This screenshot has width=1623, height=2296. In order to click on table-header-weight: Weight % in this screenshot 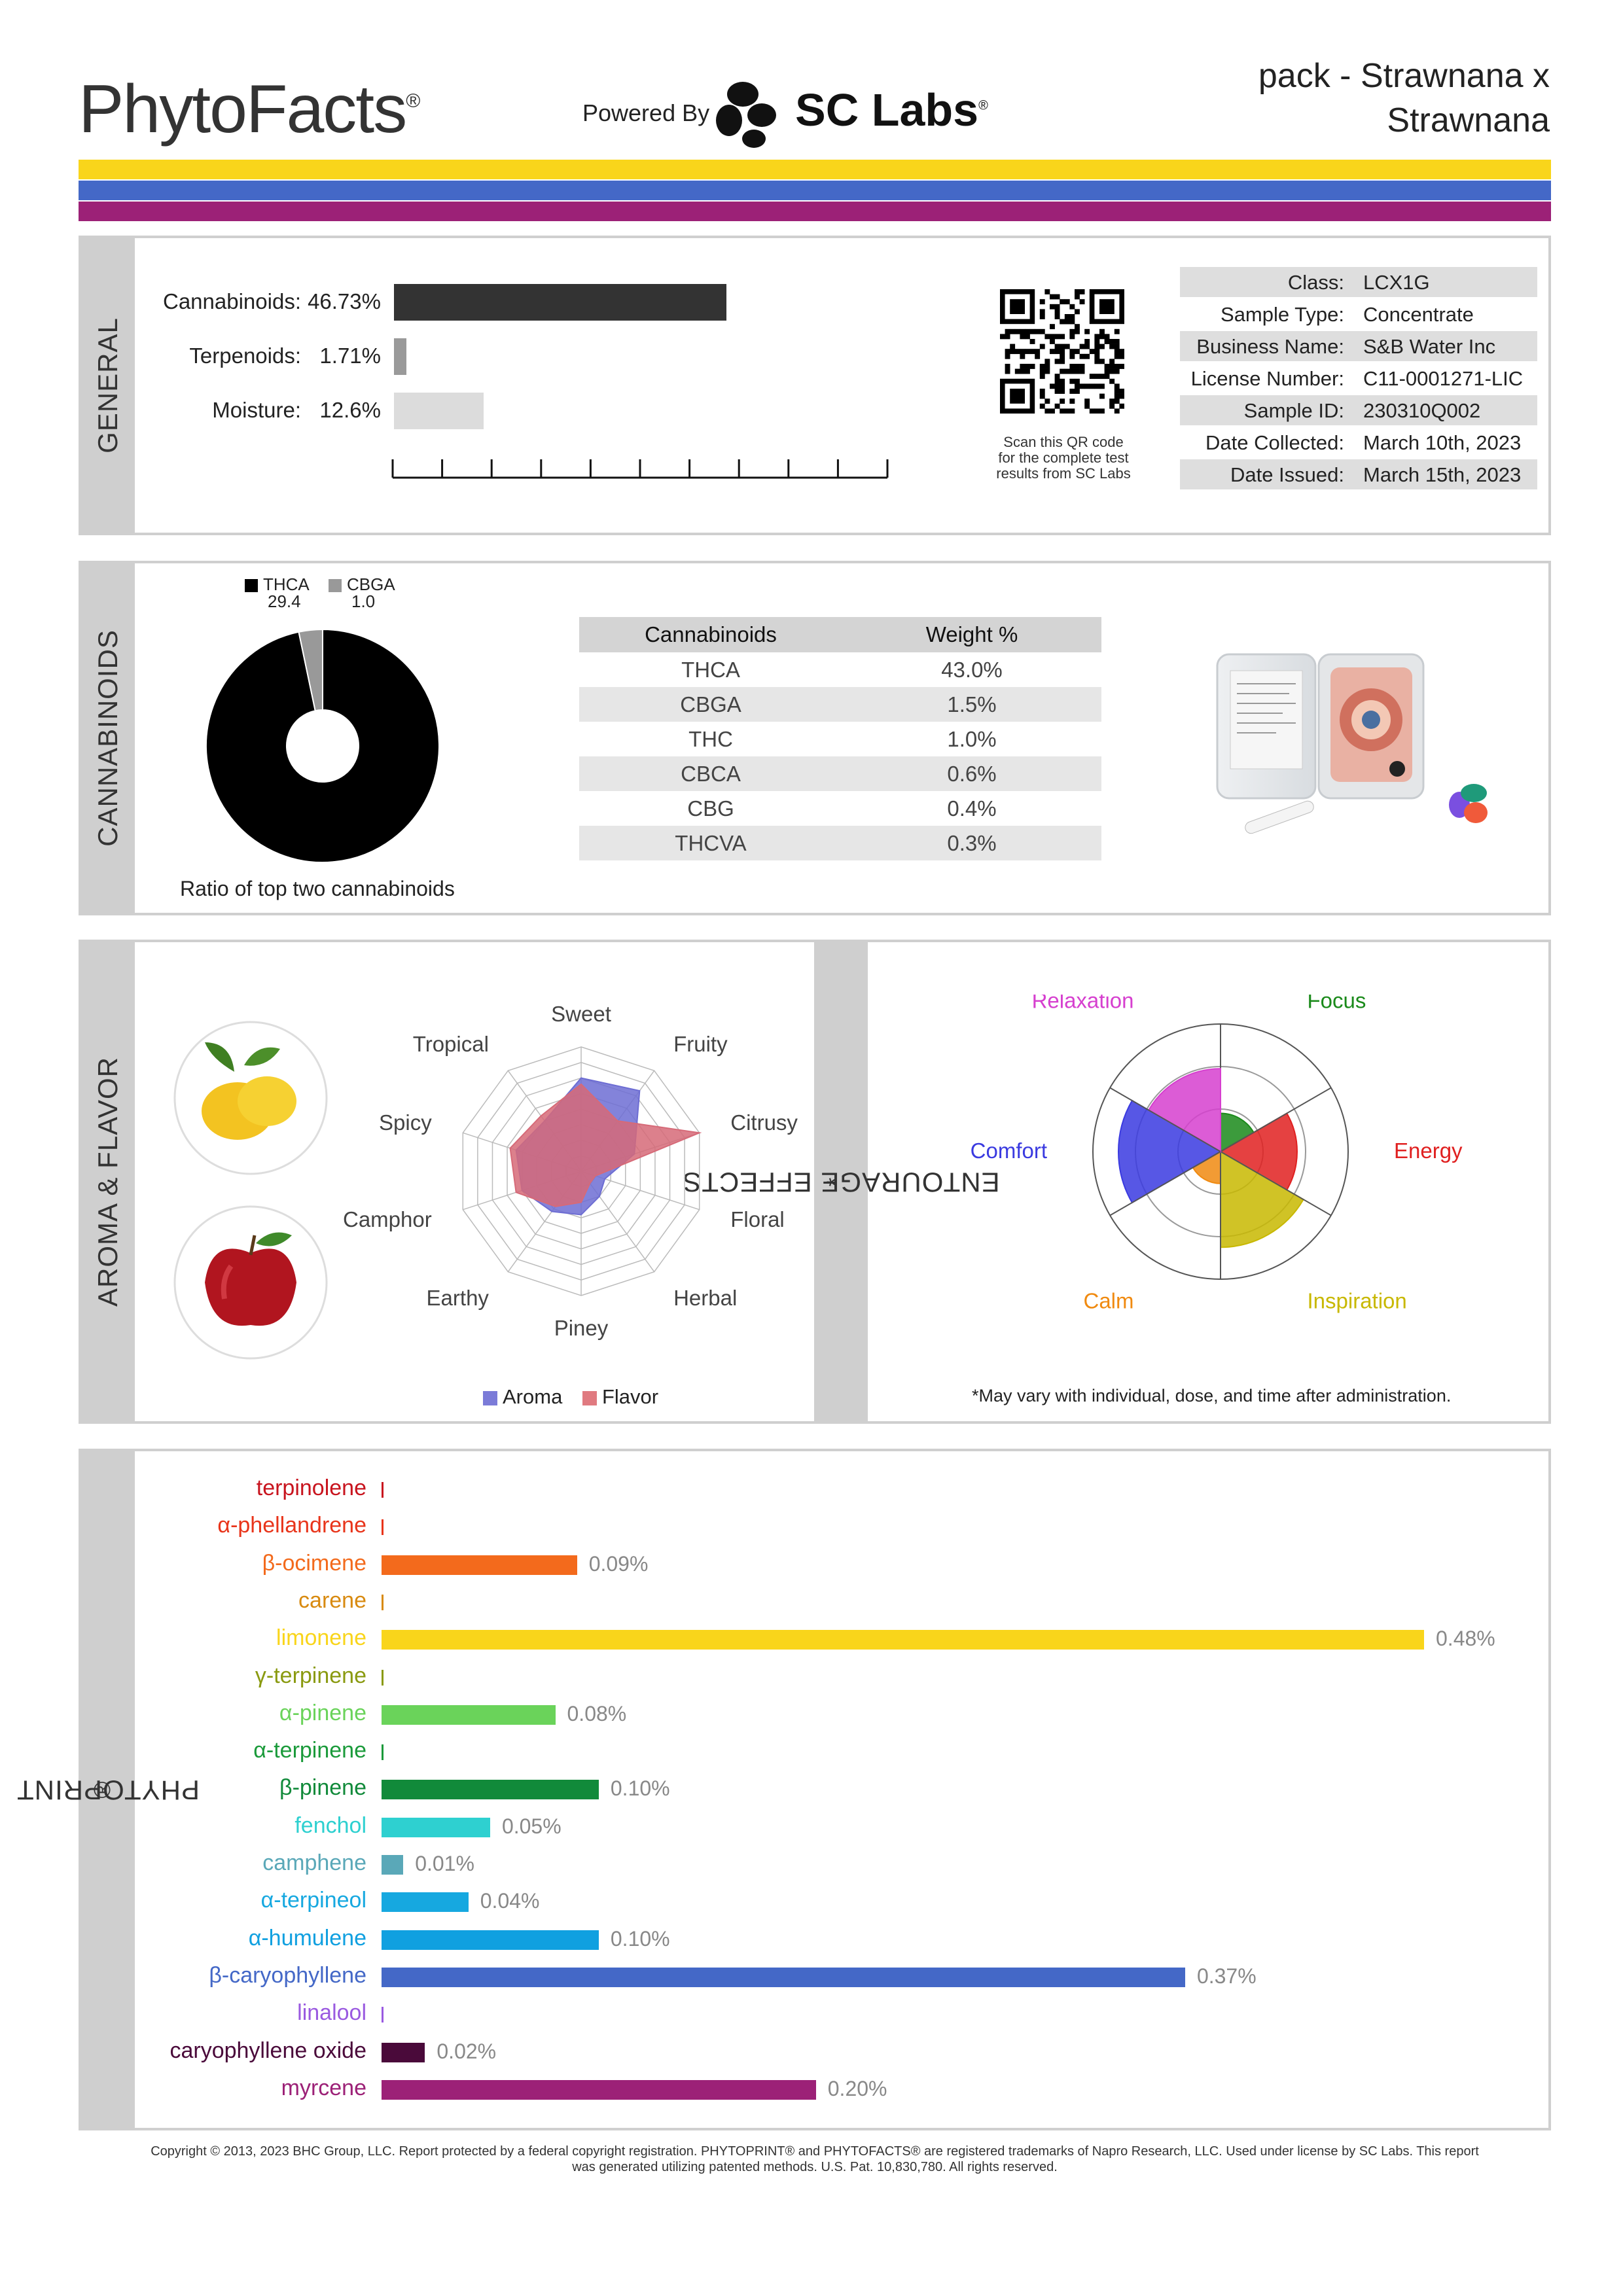, I will do `click(971, 634)`.